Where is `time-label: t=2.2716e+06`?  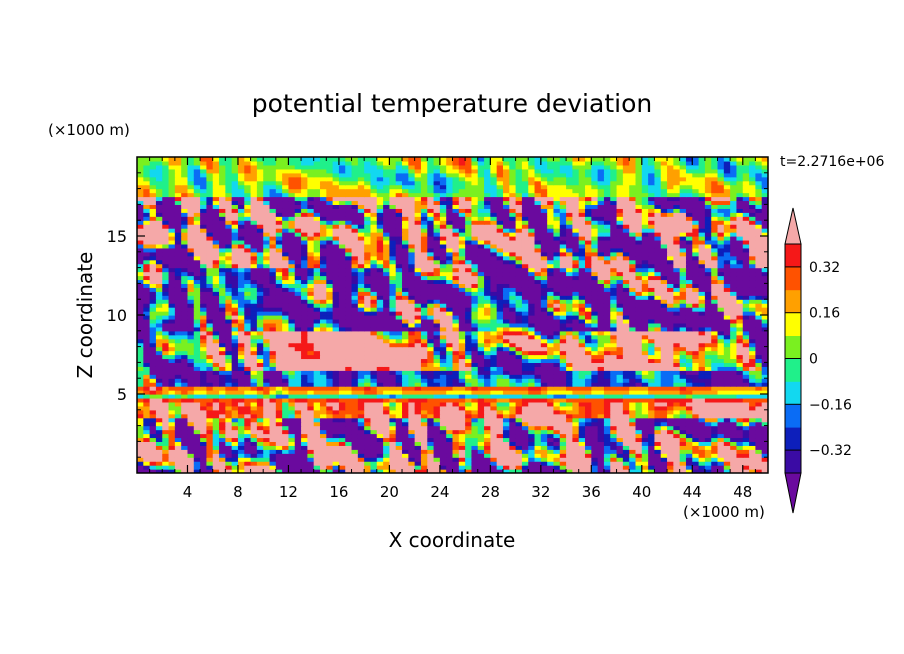
time-label: t=2.2716e+06 is located at coordinates (832, 162).